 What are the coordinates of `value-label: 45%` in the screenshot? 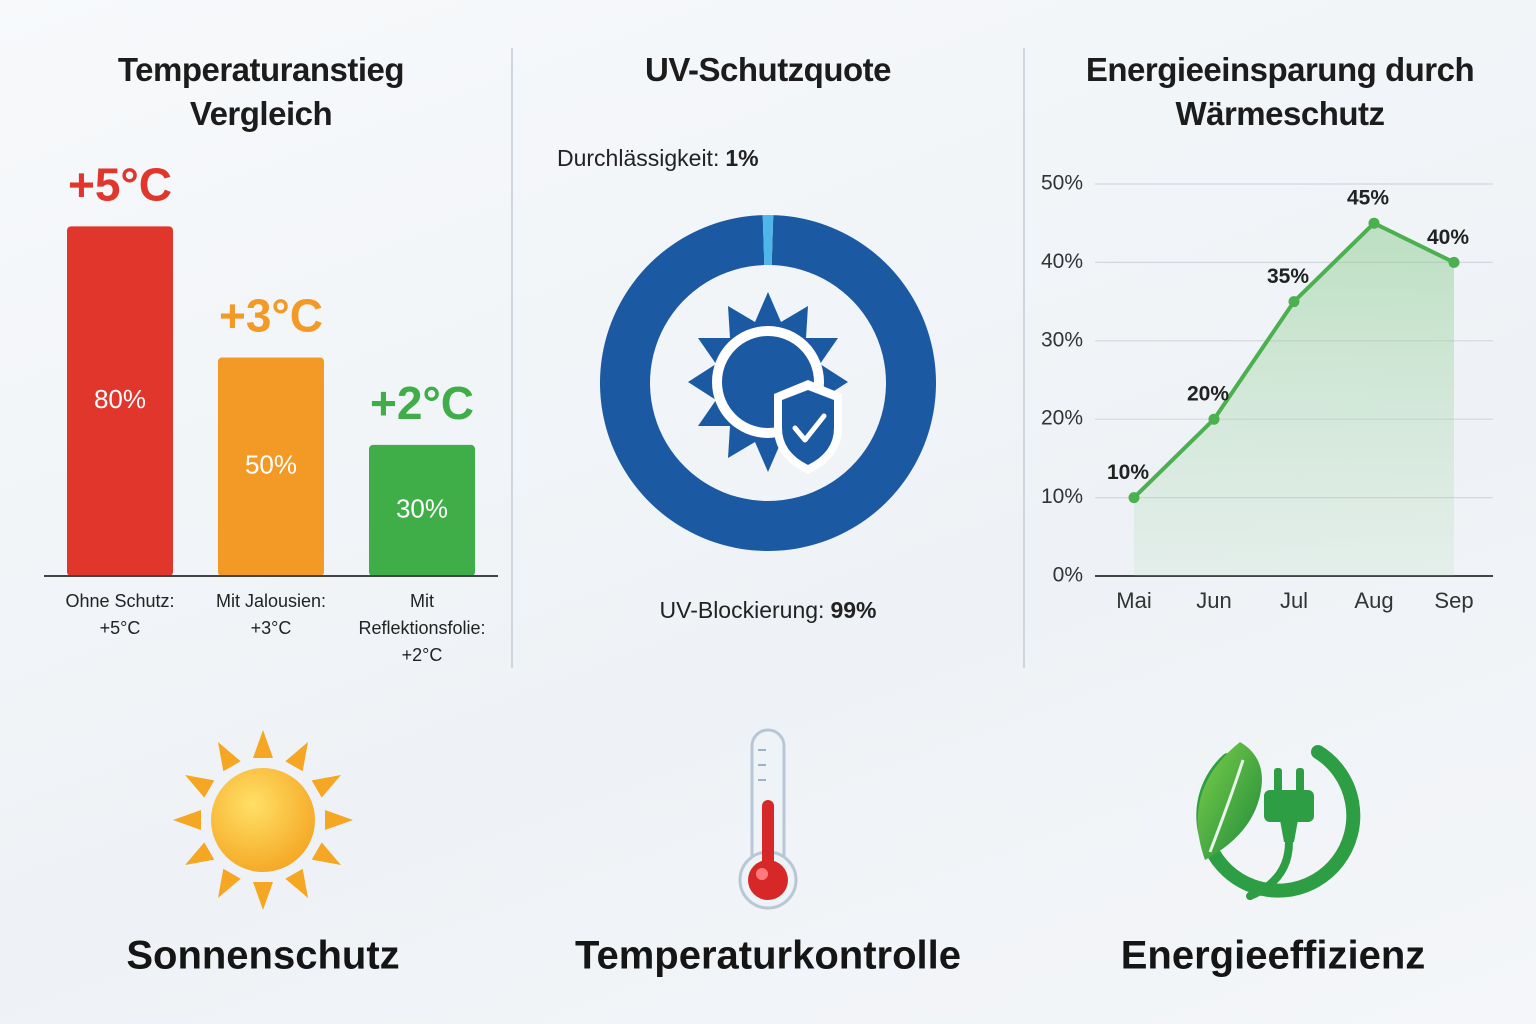 It's located at (1368, 198).